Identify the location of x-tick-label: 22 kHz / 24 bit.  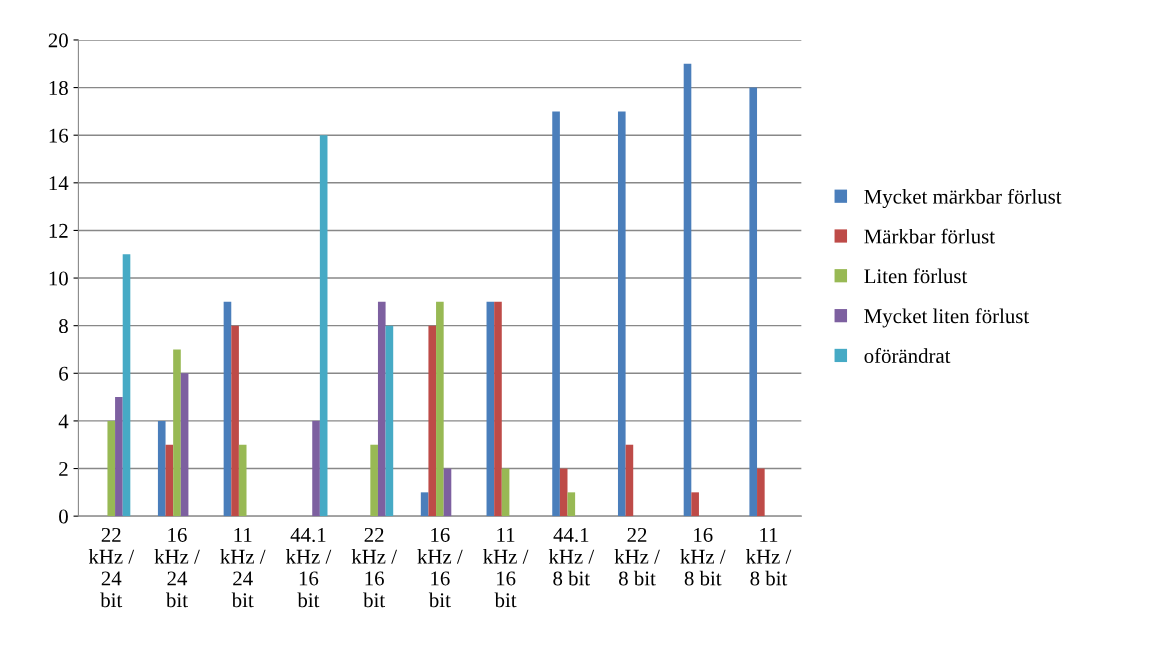
(111, 567).